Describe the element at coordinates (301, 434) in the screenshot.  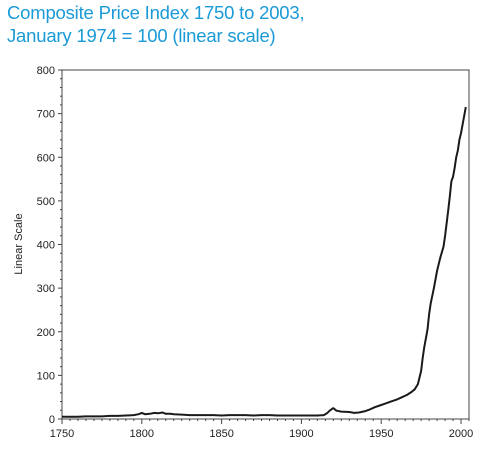
I see `x-tick-label: 1900` at that location.